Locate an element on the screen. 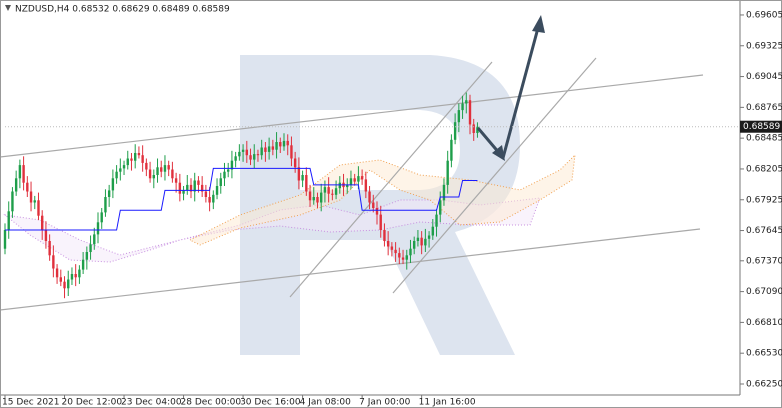 Image resolution: width=782 pixels, height=408 pixels. x-tick-label: 15 Dec 2021 is located at coordinates (31, 403).